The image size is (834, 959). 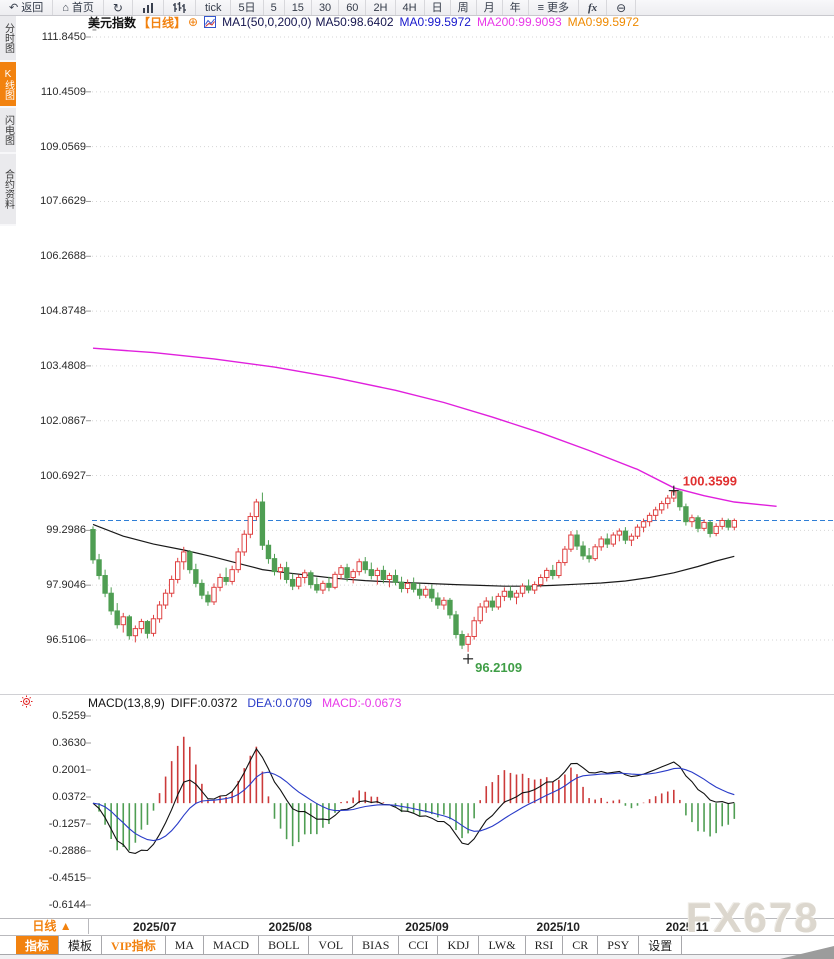 I want to click on ma-settings-icon, so click(x=210, y=22).